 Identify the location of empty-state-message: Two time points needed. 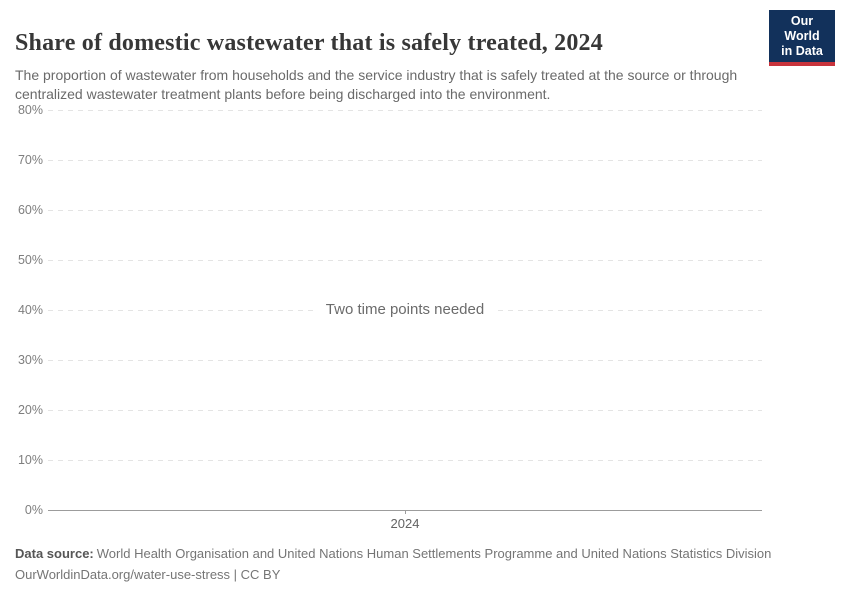
(405, 309).